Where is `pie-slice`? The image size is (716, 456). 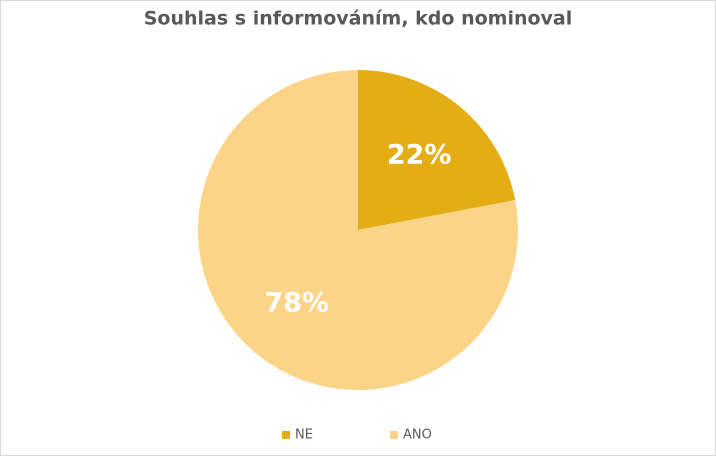
pie-slice is located at coordinates (437, 150).